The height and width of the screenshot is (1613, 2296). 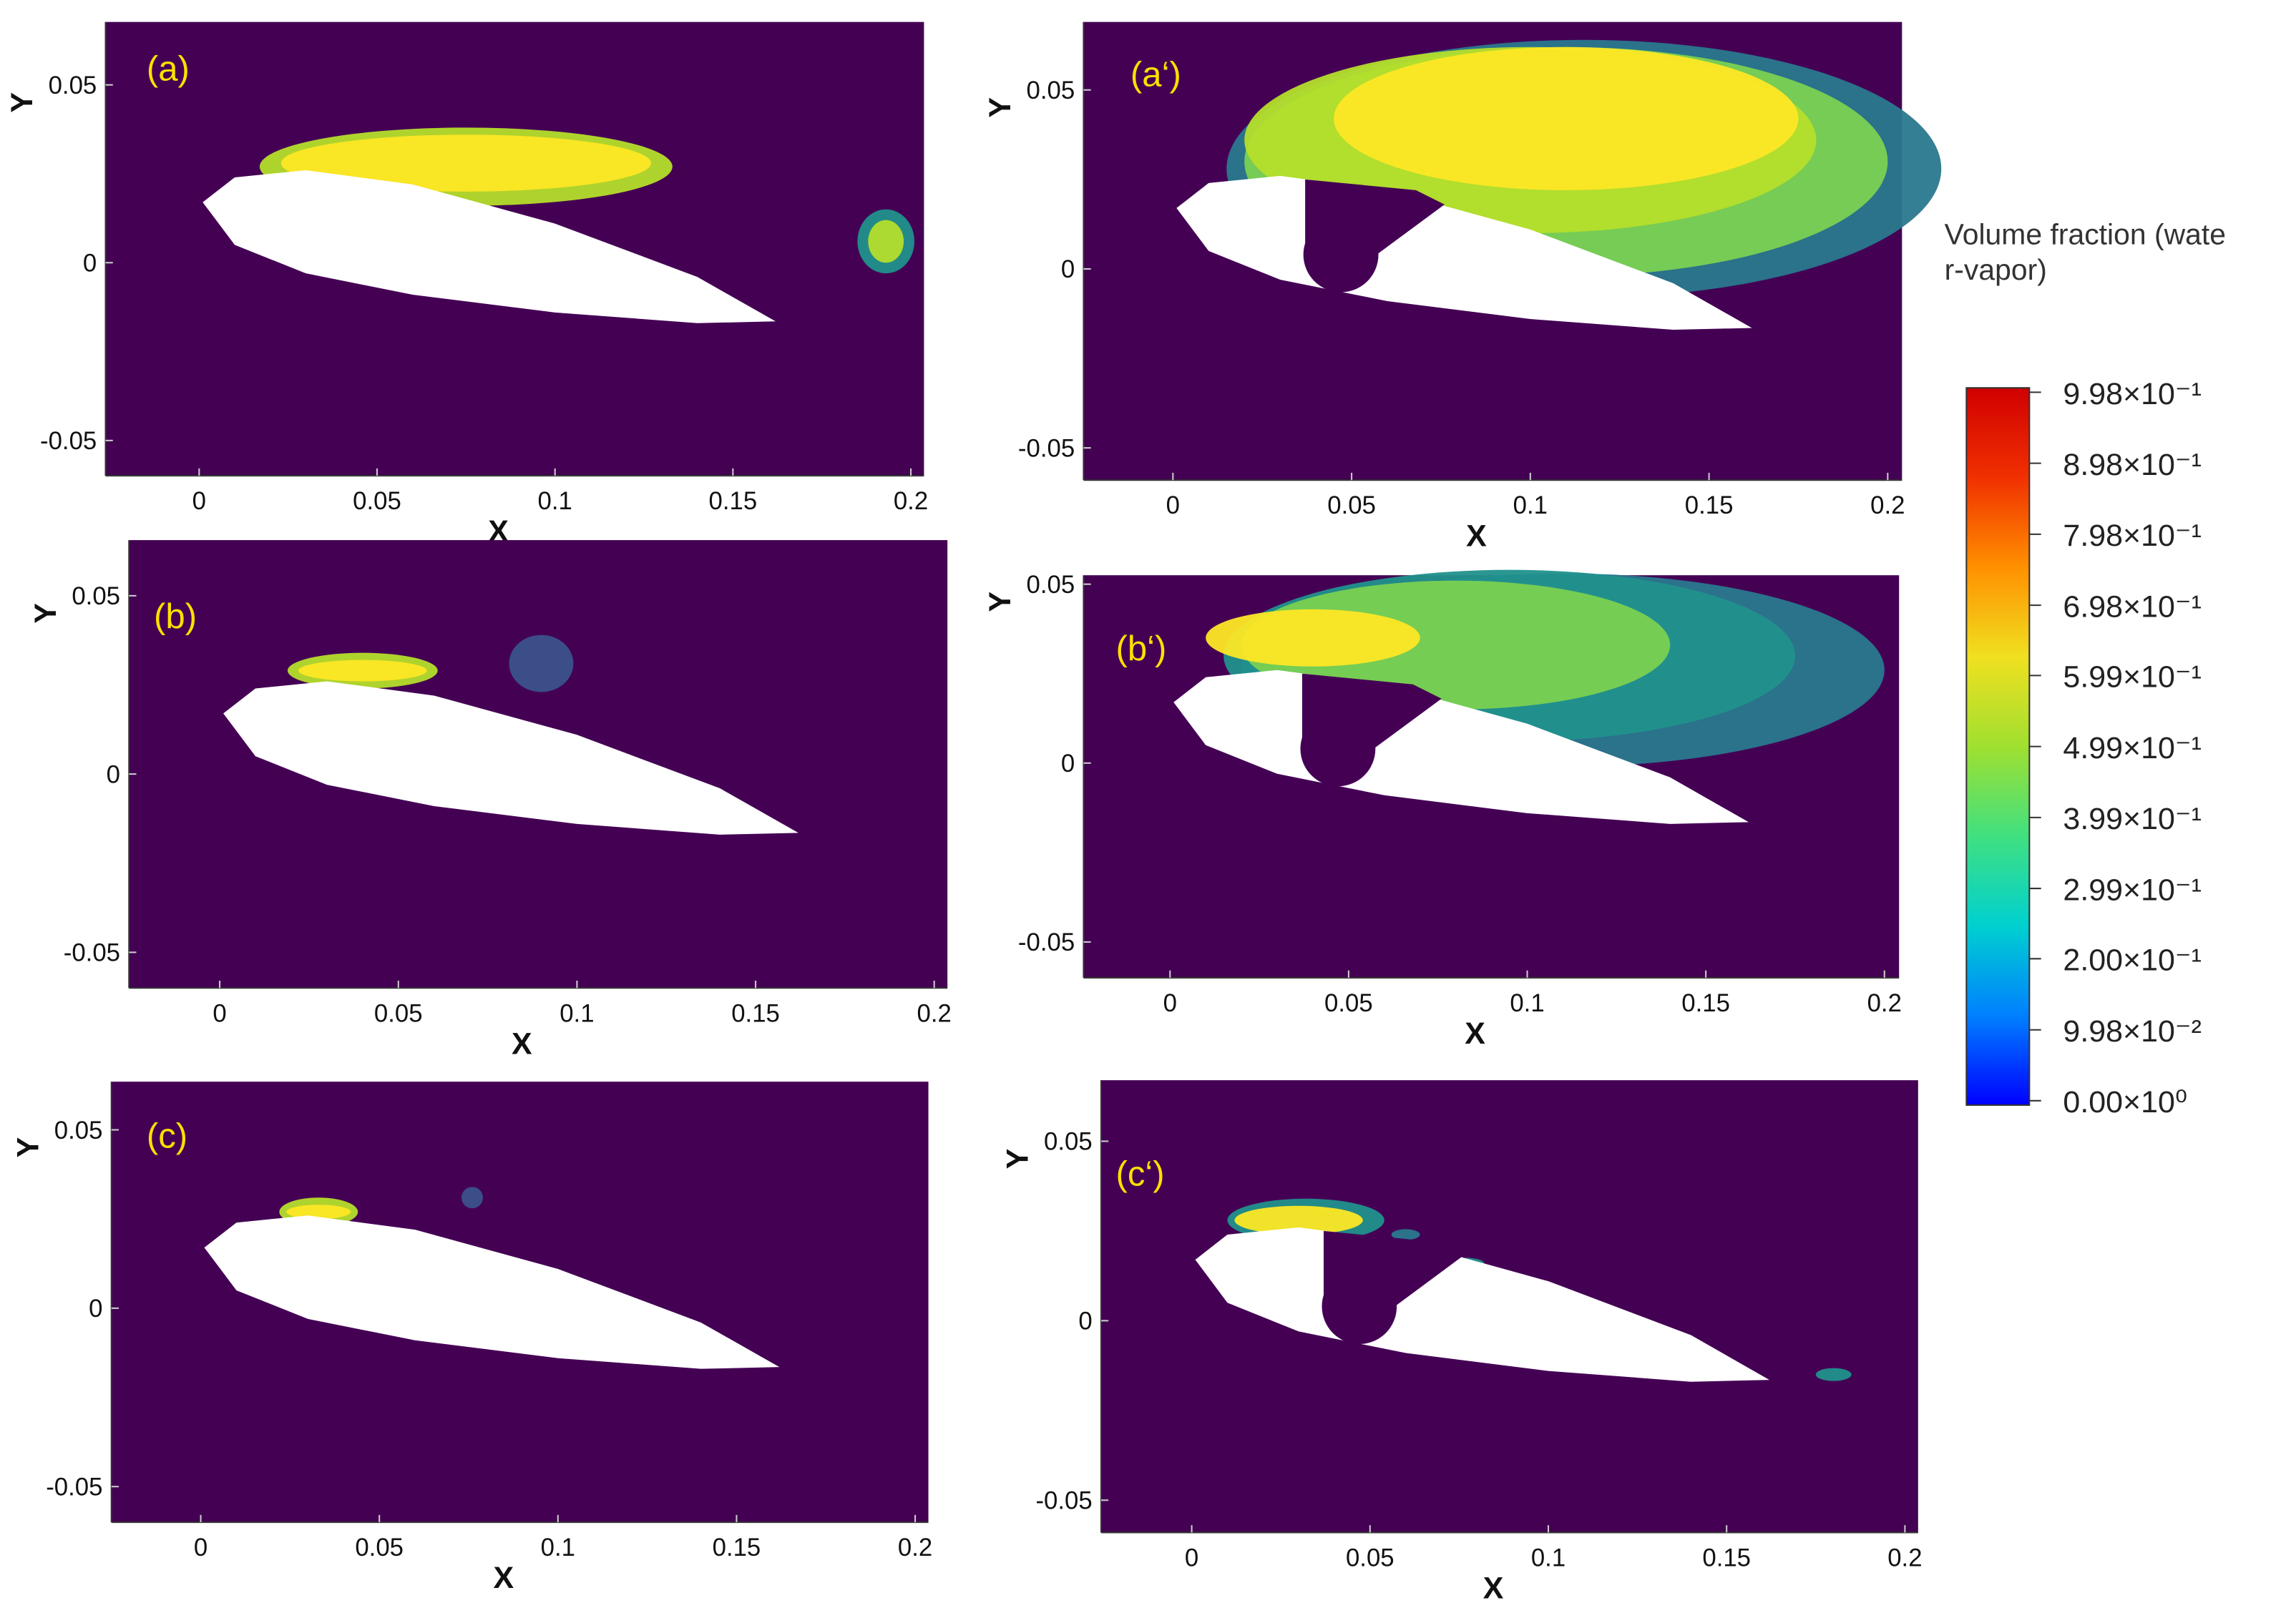 I want to click on panel-label: (c), so click(x=167, y=1136).